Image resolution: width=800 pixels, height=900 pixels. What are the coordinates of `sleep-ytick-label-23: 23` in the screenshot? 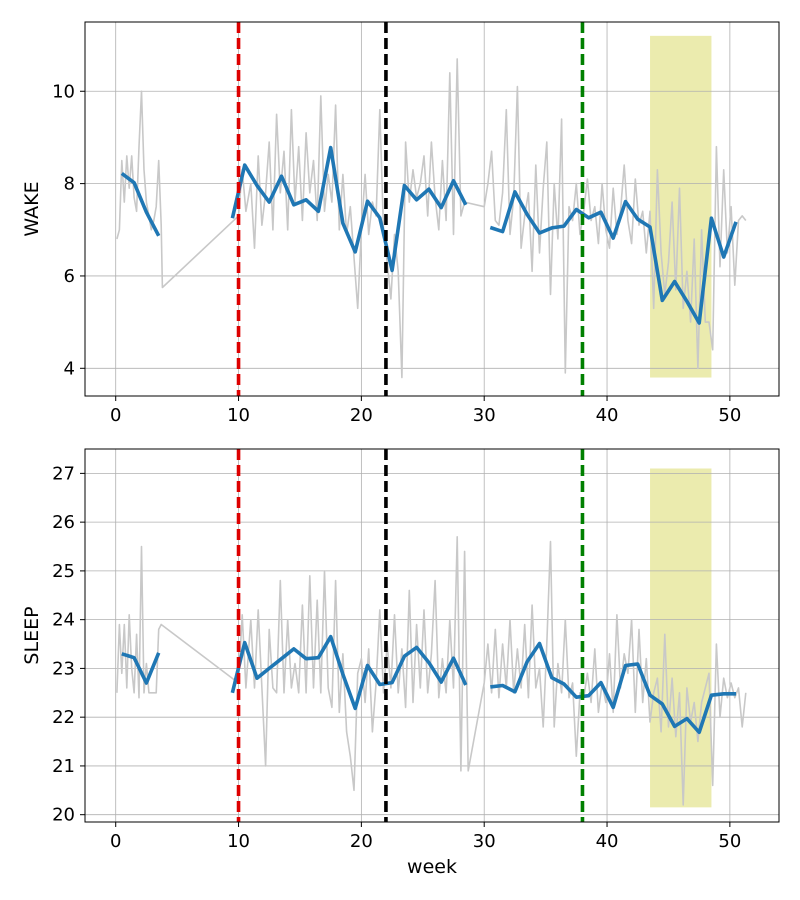 It's located at (63, 668).